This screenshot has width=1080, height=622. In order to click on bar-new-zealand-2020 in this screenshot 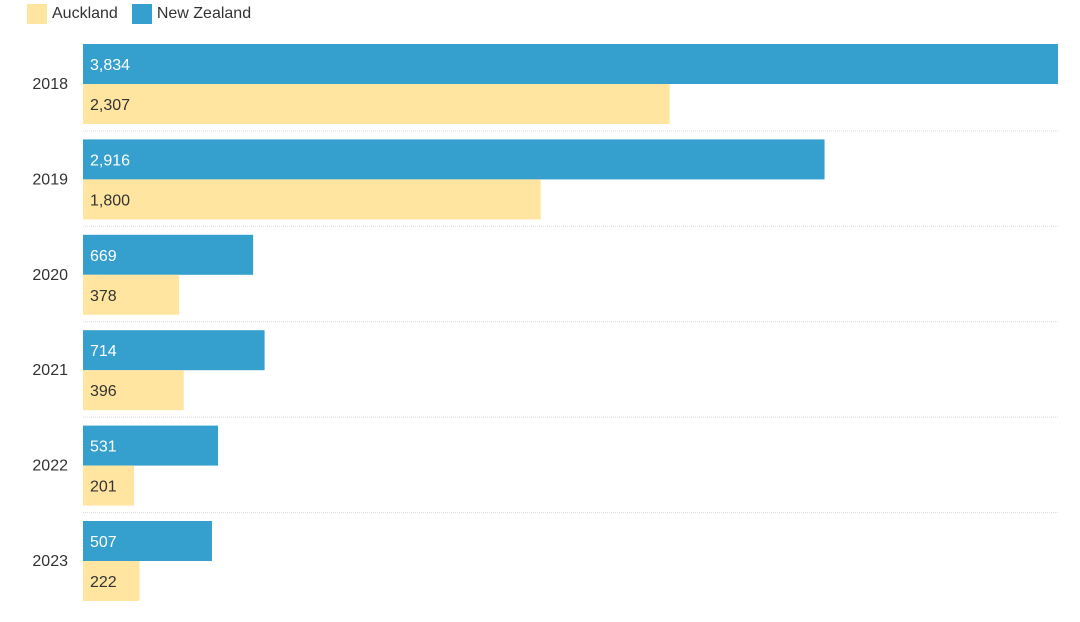, I will do `click(168, 254)`.